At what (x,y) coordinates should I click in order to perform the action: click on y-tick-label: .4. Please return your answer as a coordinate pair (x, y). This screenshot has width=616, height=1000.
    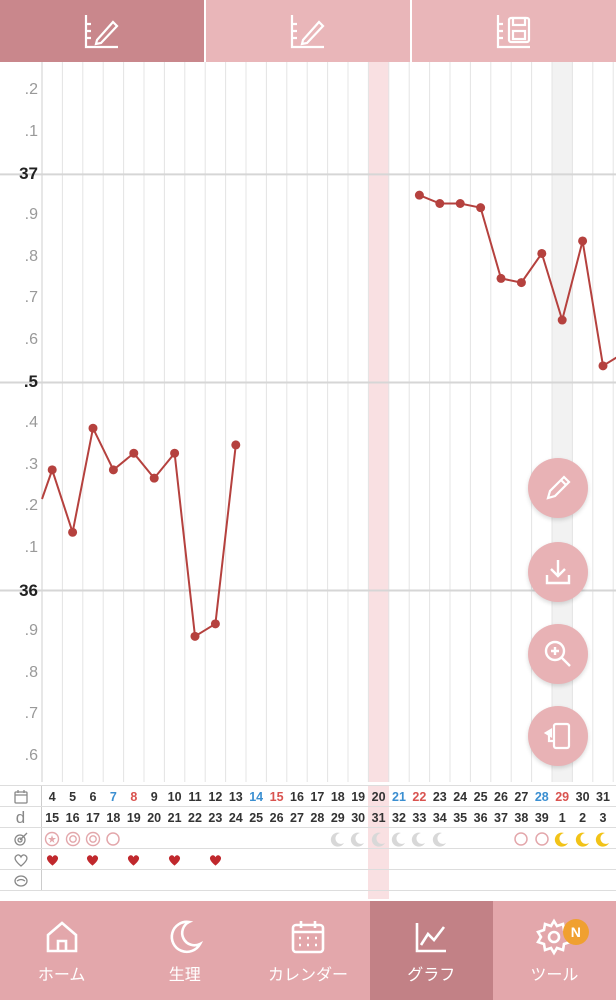
    Looking at the image, I should click on (31, 423).